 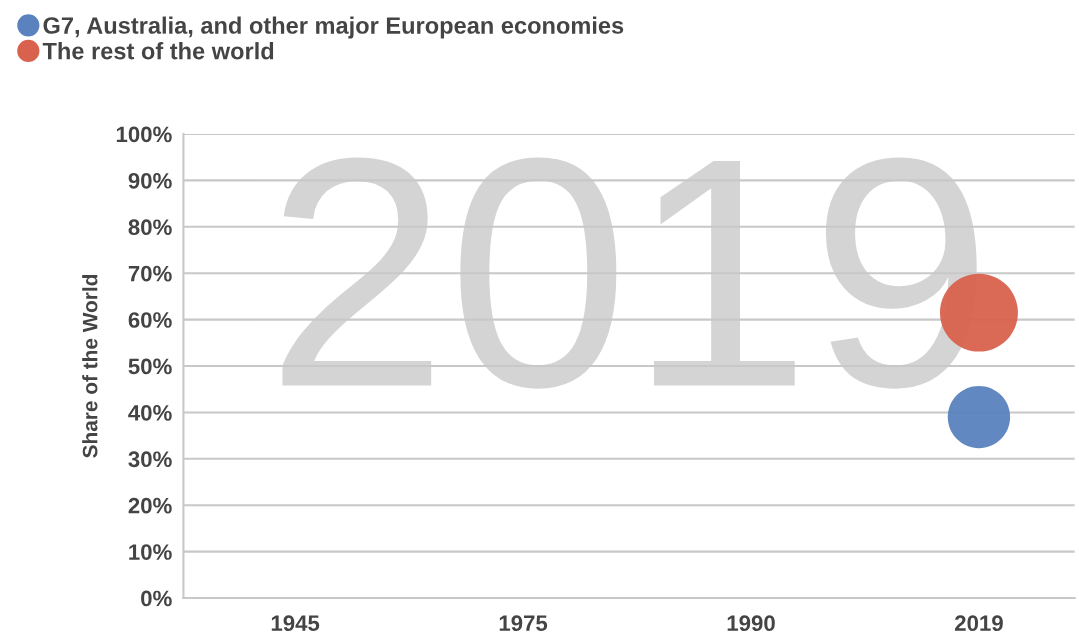 I want to click on y-tick-label: 10%, so click(x=150, y=552).